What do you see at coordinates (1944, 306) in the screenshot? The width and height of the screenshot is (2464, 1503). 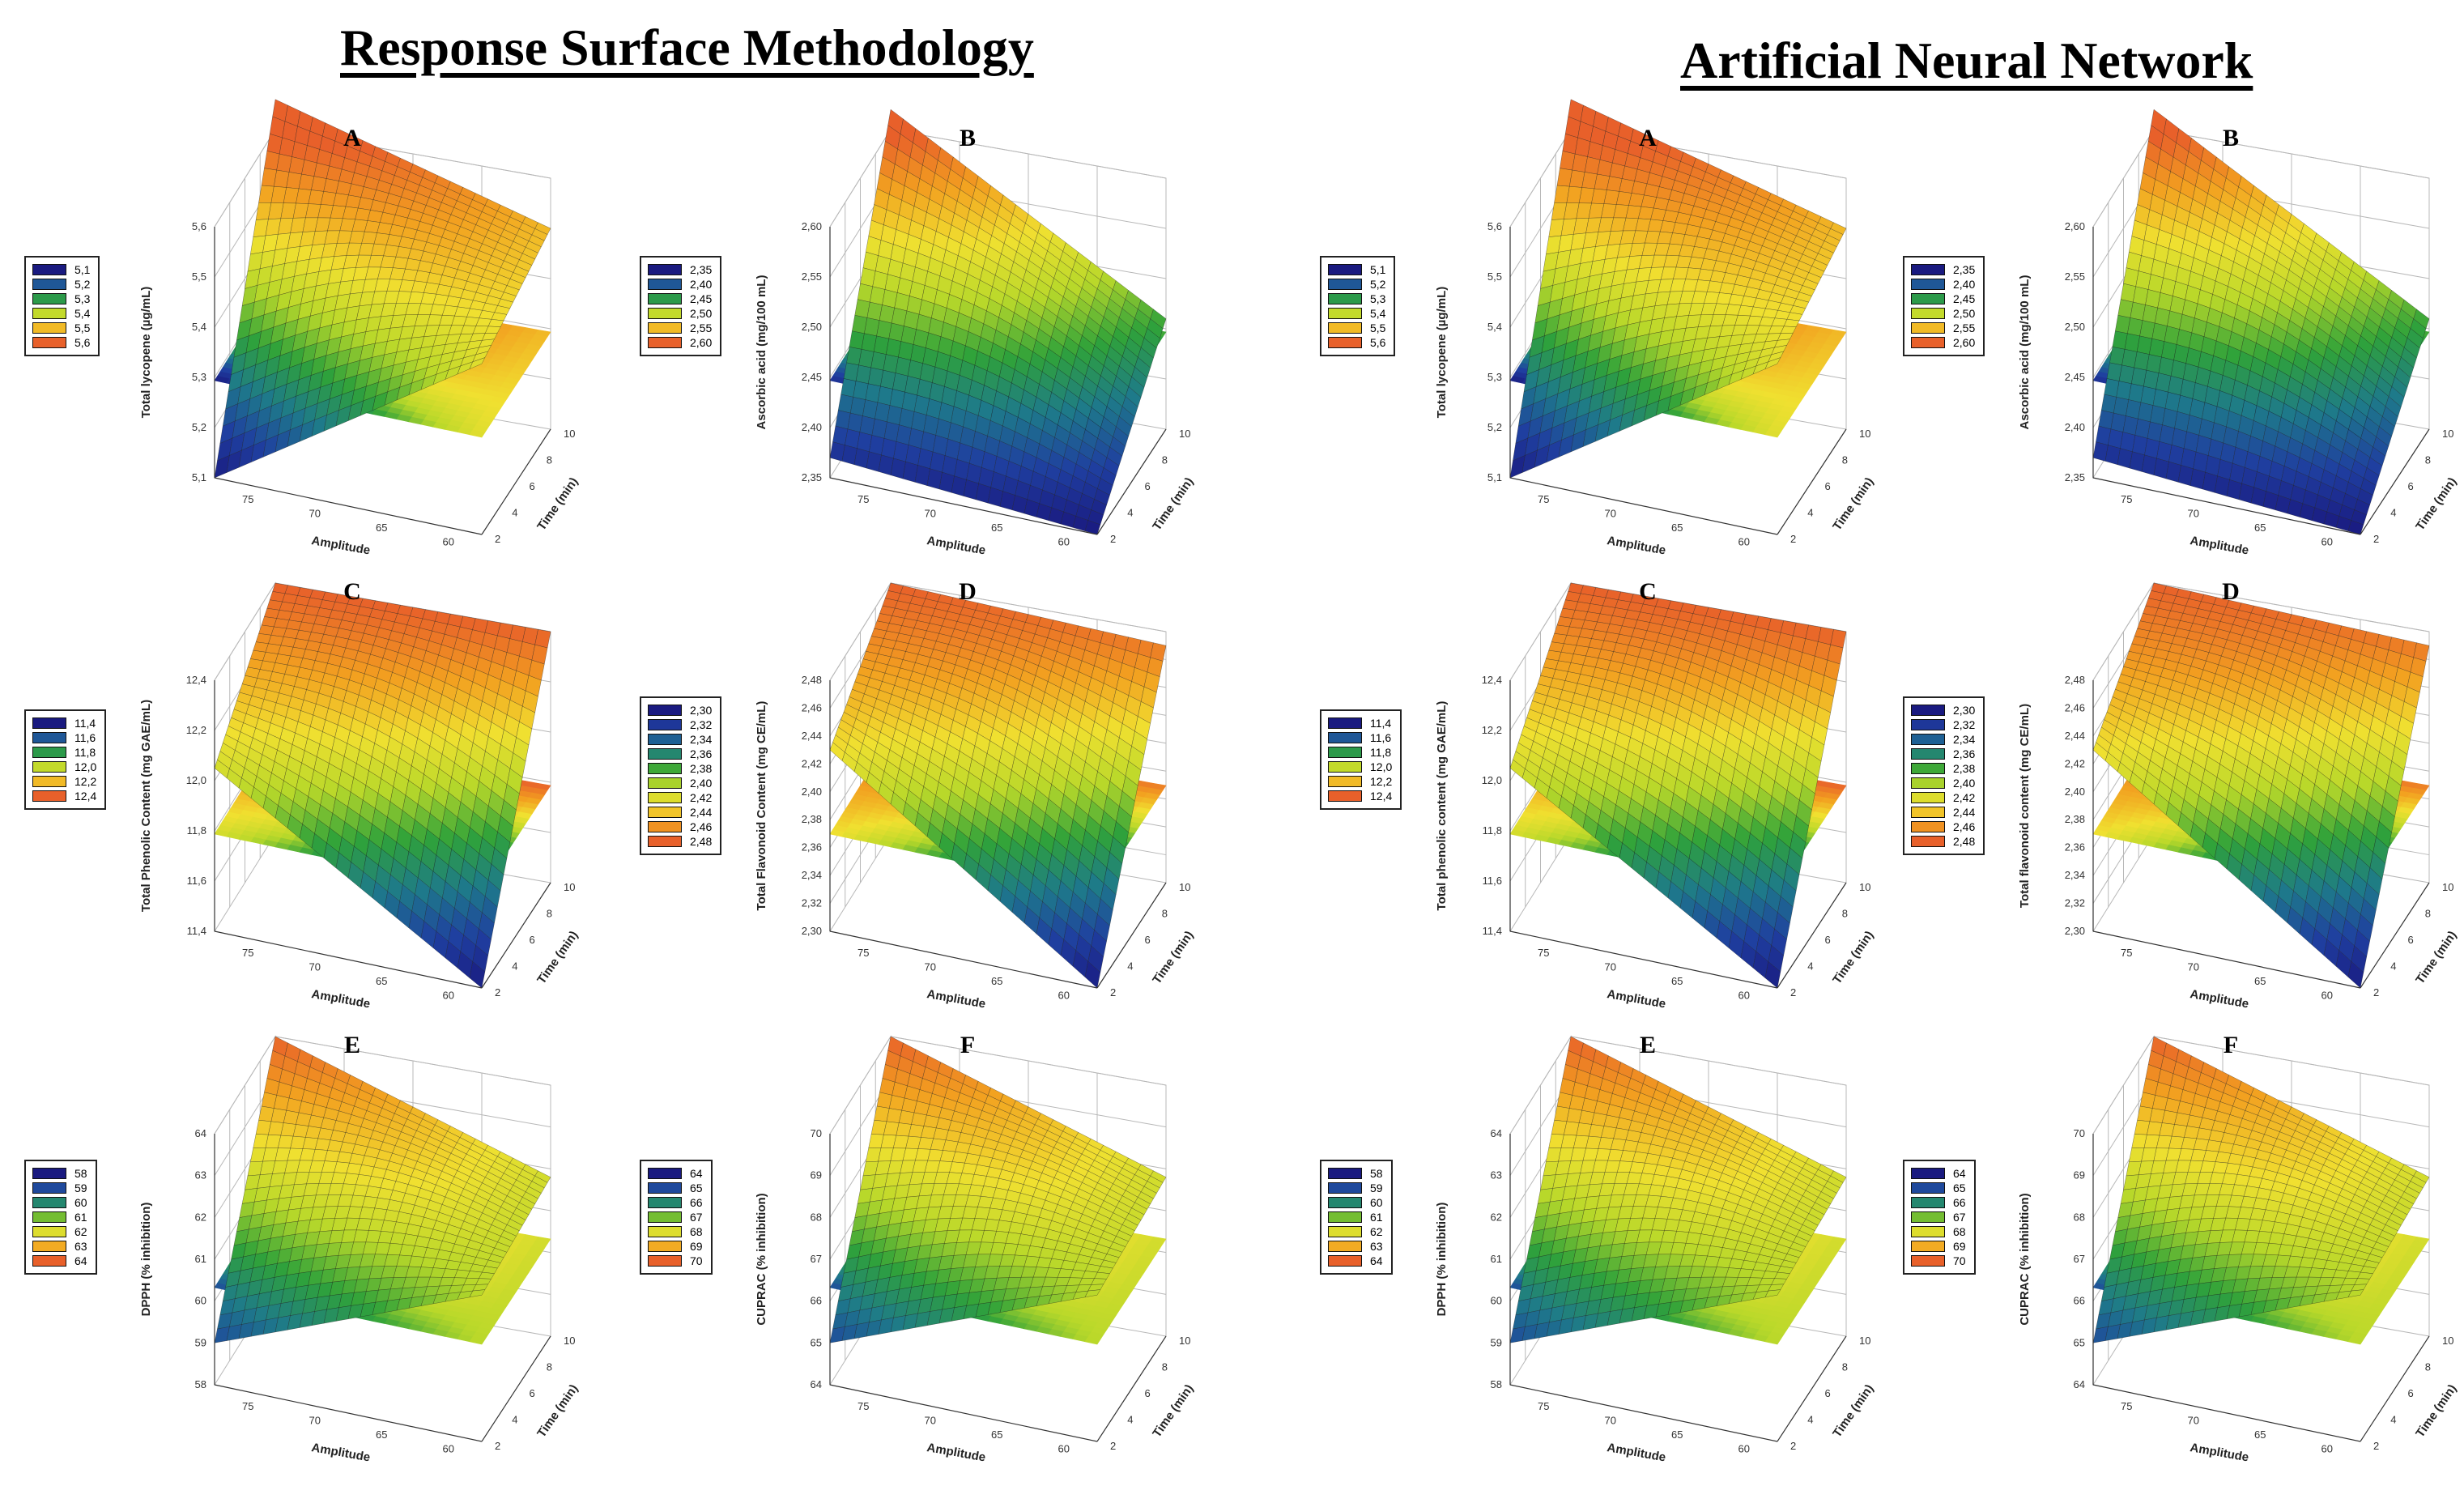 I see `color-legend: 2,35 2,40 2,45 2,50 2,55 2,60` at bounding box center [1944, 306].